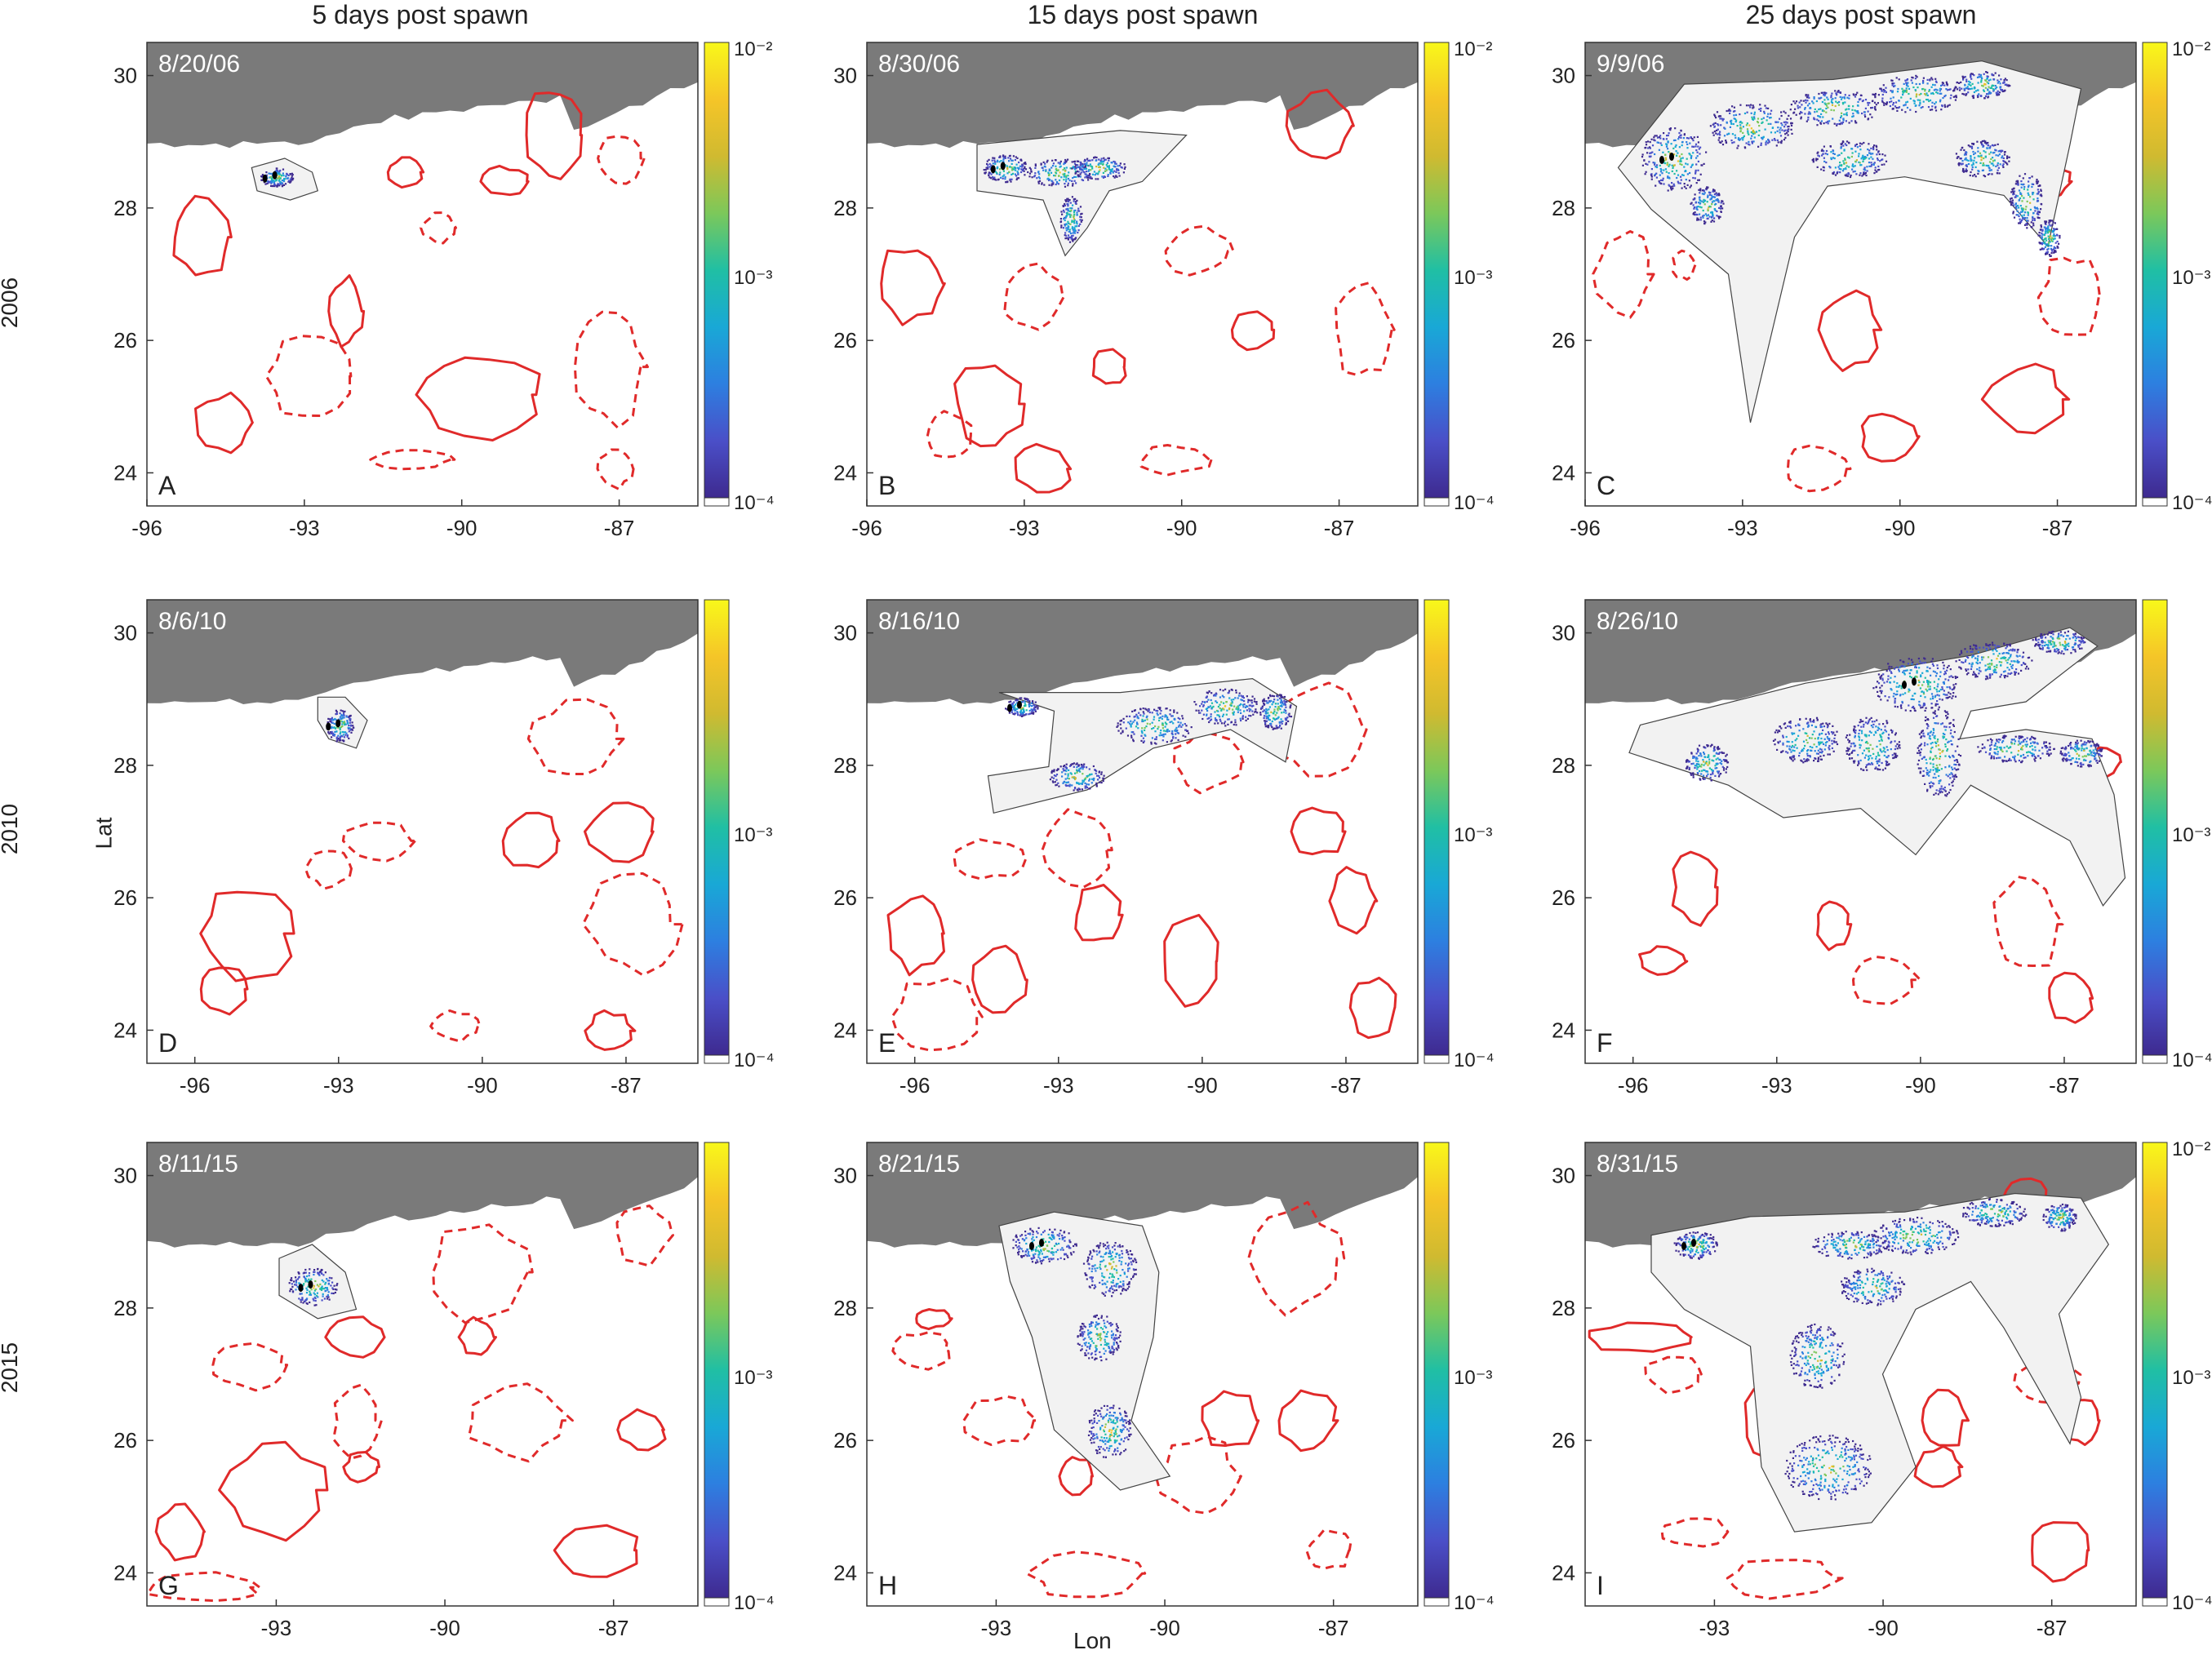  I want to click on map-panel-F: 8/26/10 F-96 -93 -90 -87 24 26 28 30 10⁻³ 10⁻⁴, so click(1882, 849).